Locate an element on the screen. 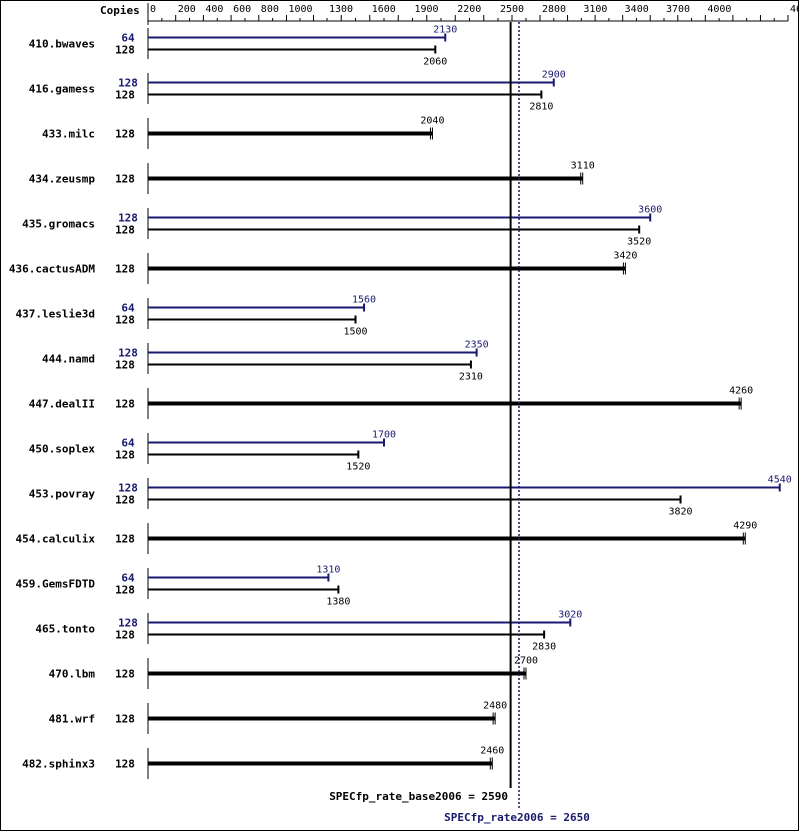  base-value-label: 2480 is located at coordinates (495, 706).